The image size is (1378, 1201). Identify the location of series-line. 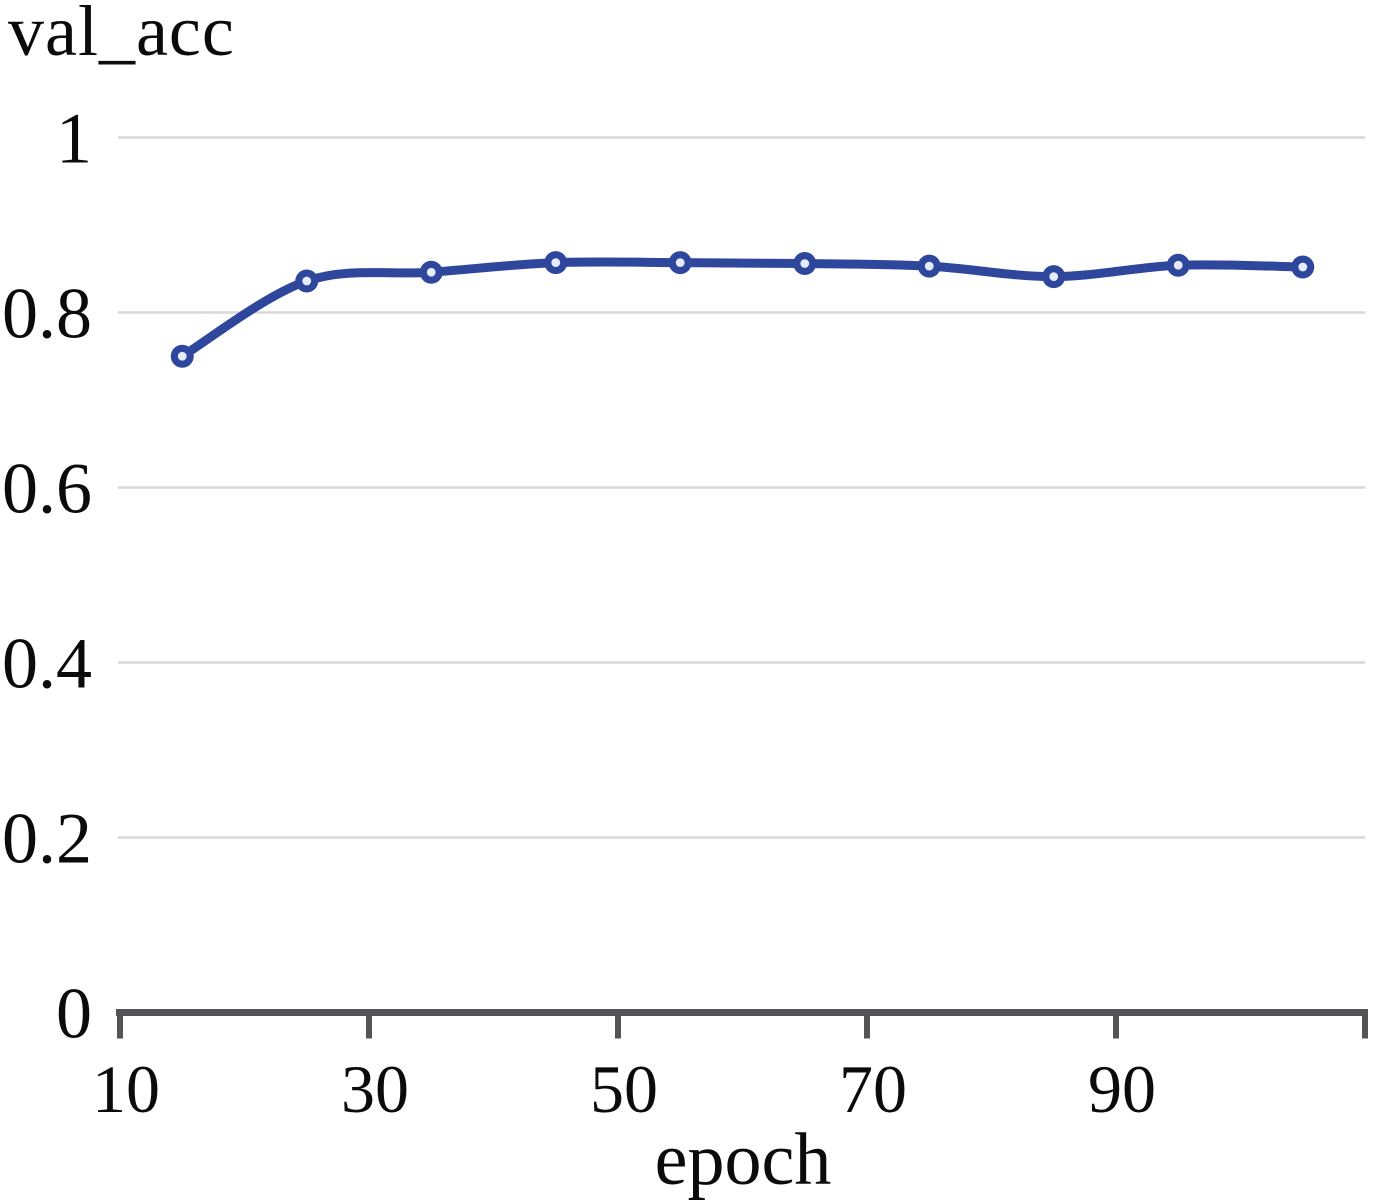
(742, 309).